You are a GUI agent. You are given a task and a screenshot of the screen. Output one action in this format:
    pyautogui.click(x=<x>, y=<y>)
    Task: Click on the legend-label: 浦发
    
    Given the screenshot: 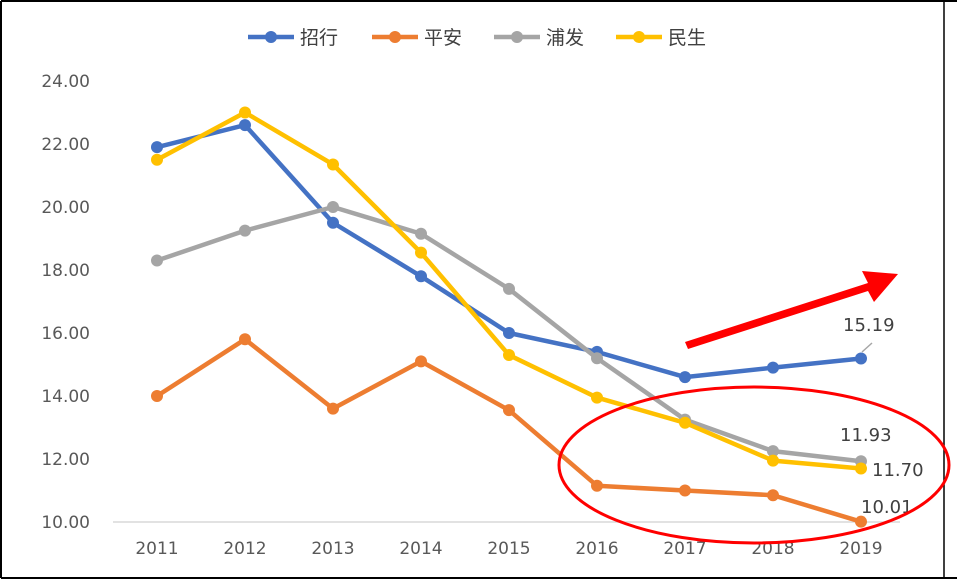 What is the action you would take?
    pyautogui.click(x=565, y=38)
    